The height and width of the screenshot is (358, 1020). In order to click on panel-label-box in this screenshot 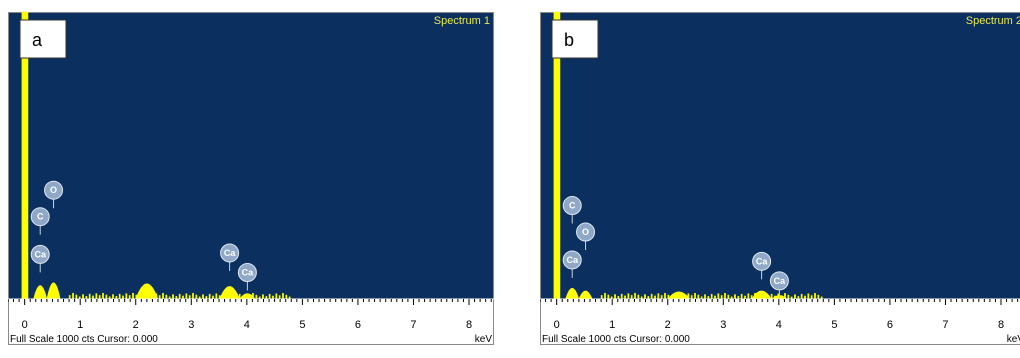, I will do `click(43, 39)`.